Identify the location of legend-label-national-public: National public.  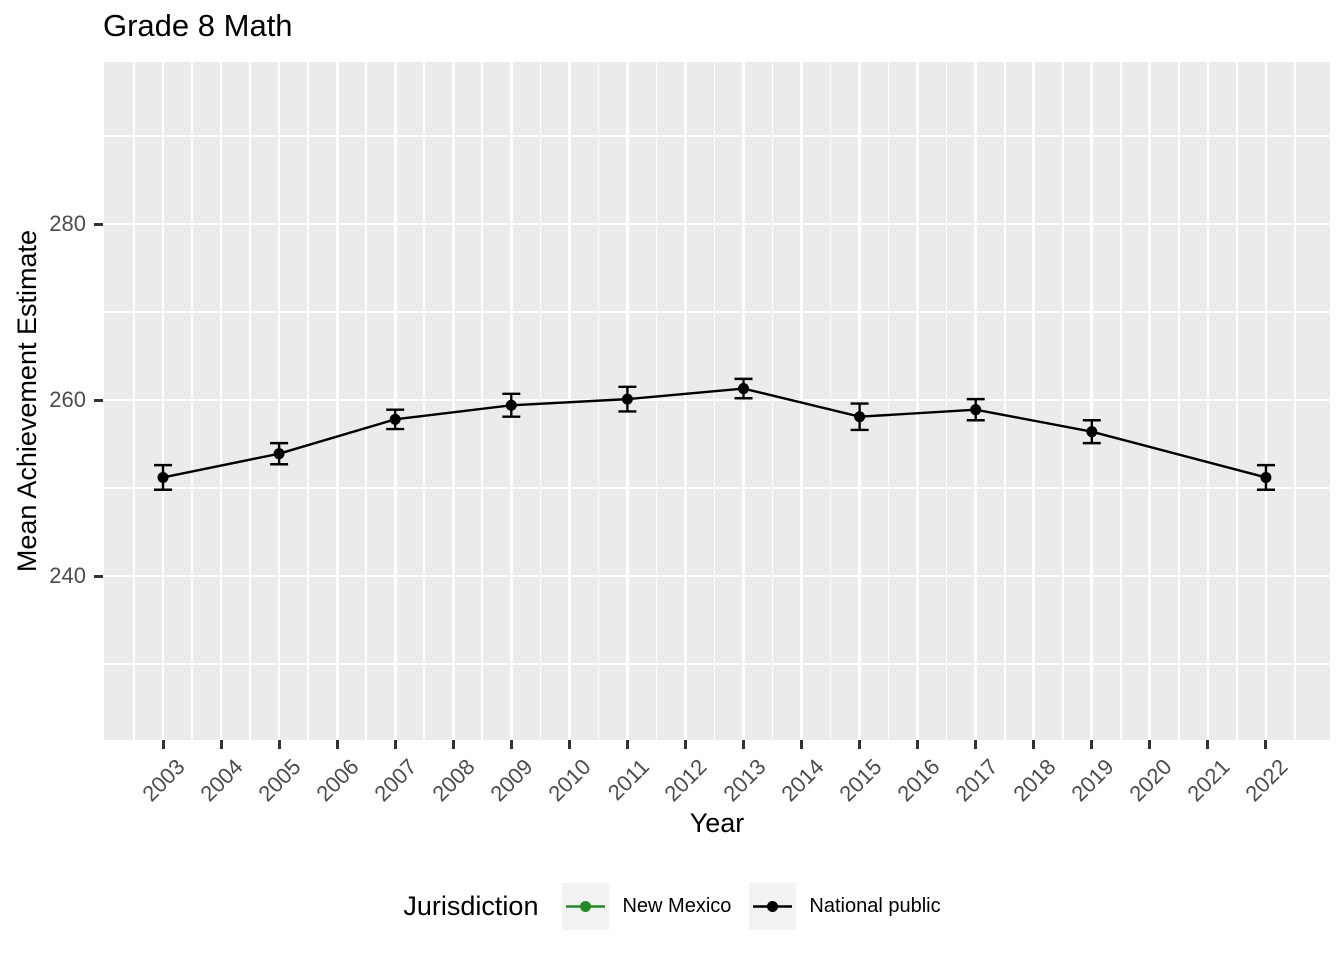
(875, 905).